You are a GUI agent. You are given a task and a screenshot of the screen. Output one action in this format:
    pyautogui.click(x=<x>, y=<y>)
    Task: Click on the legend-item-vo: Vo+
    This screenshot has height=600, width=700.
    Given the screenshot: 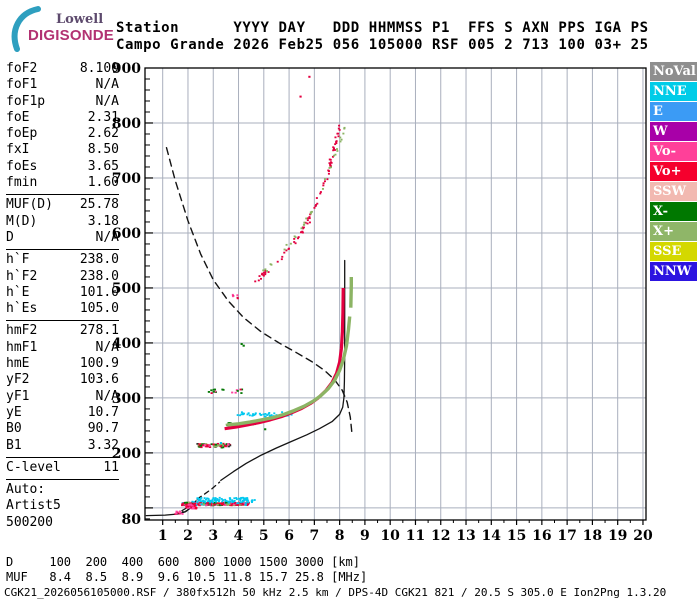 What is the action you would take?
    pyautogui.click(x=673, y=171)
    